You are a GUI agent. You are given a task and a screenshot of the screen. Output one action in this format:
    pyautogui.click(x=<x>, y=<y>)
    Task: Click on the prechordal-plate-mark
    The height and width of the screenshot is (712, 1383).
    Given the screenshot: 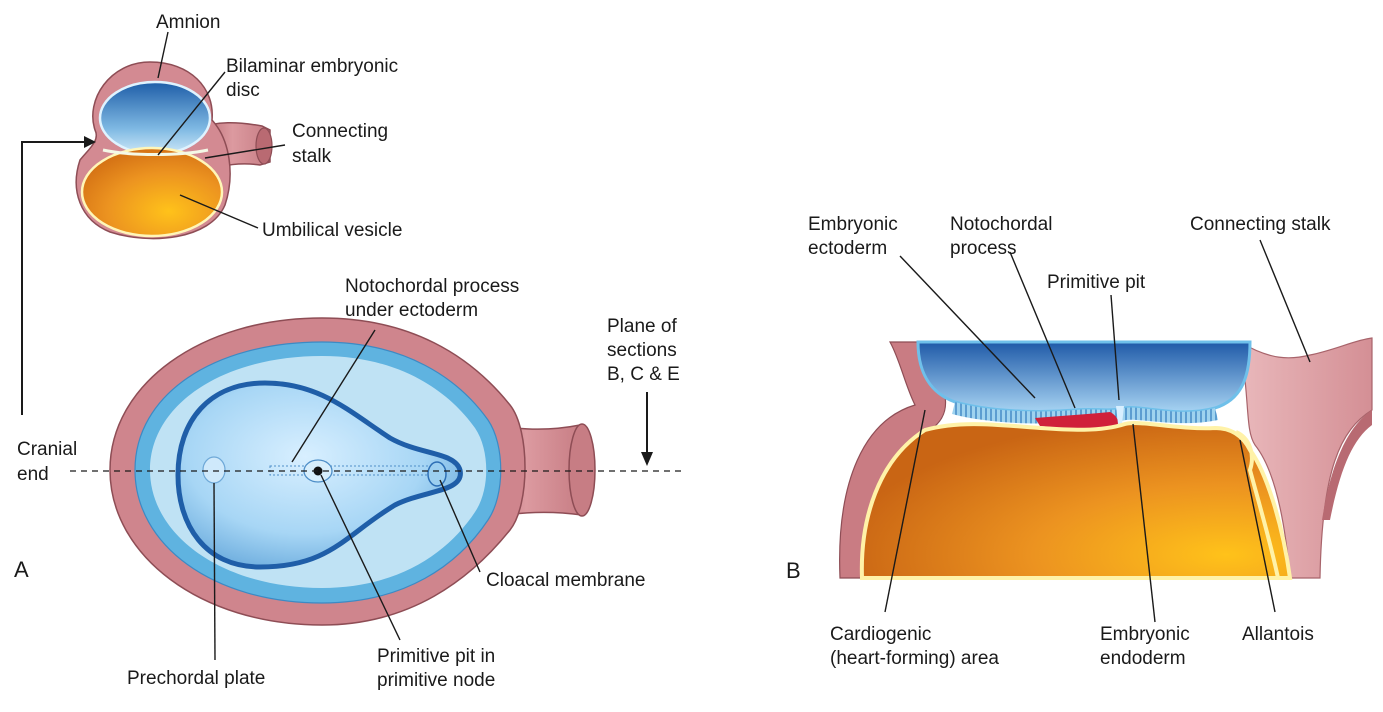 What is the action you would take?
    pyautogui.click(x=214, y=470)
    